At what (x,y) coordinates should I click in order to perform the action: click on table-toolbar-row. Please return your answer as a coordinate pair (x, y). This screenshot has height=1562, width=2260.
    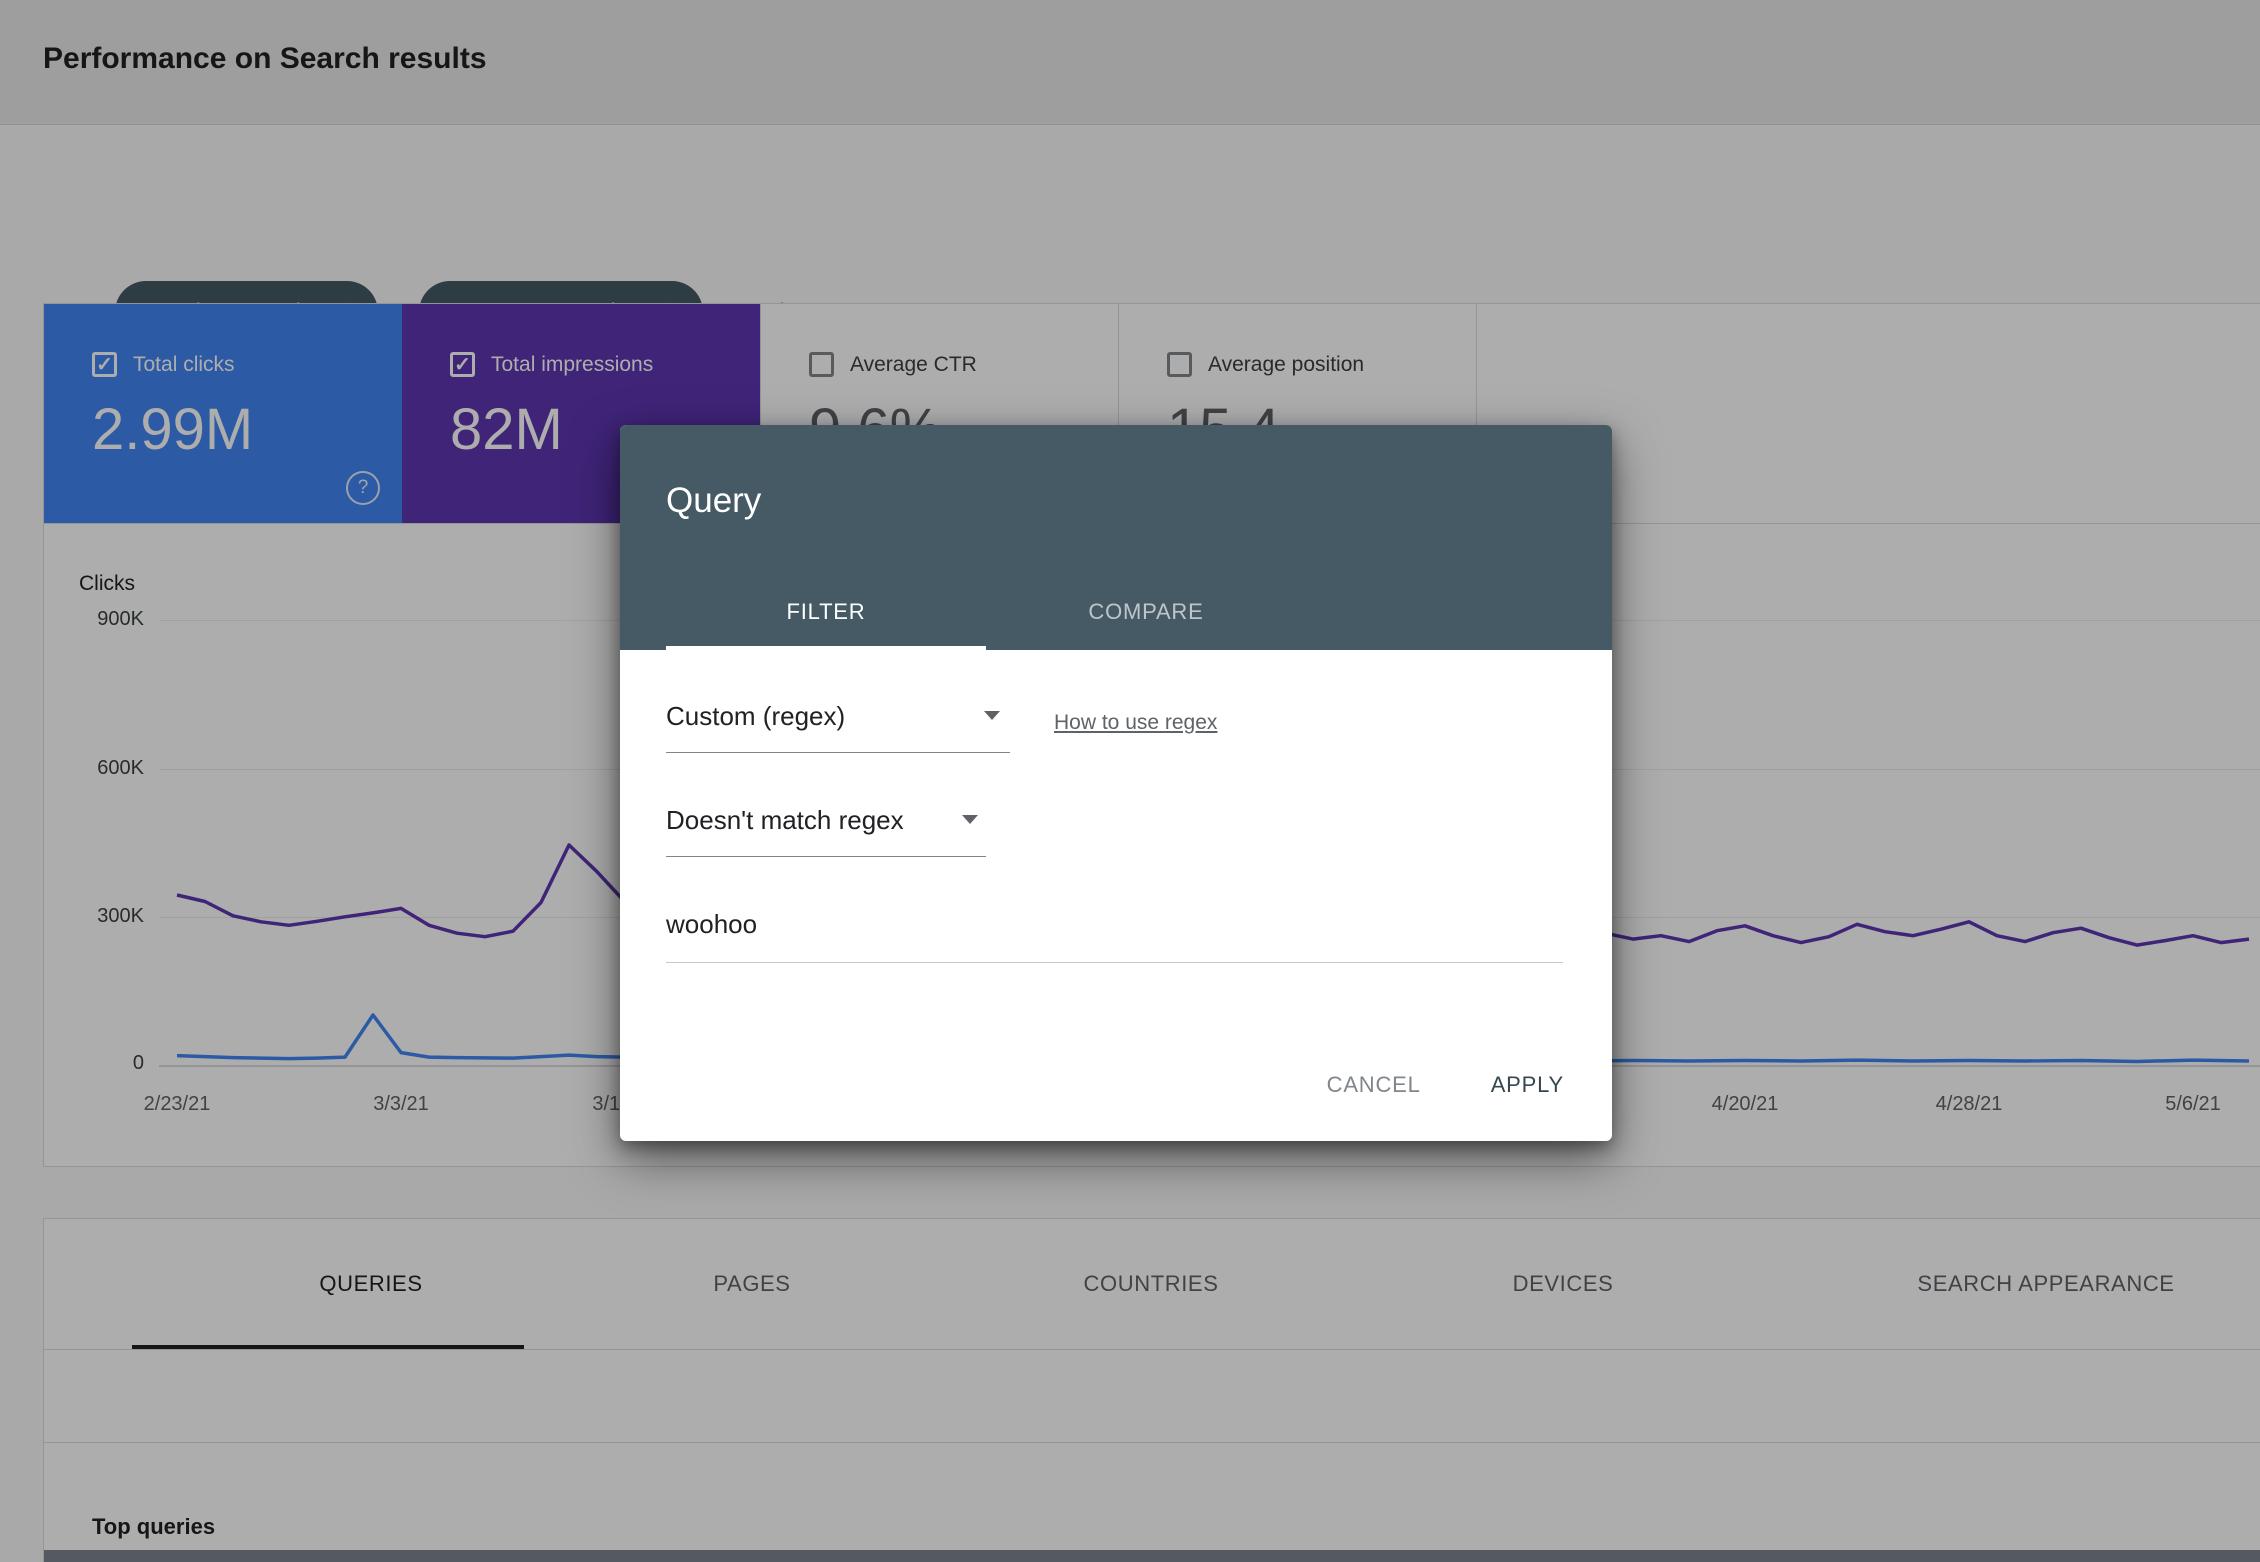
    Looking at the image, I should click on (1152, 1396).